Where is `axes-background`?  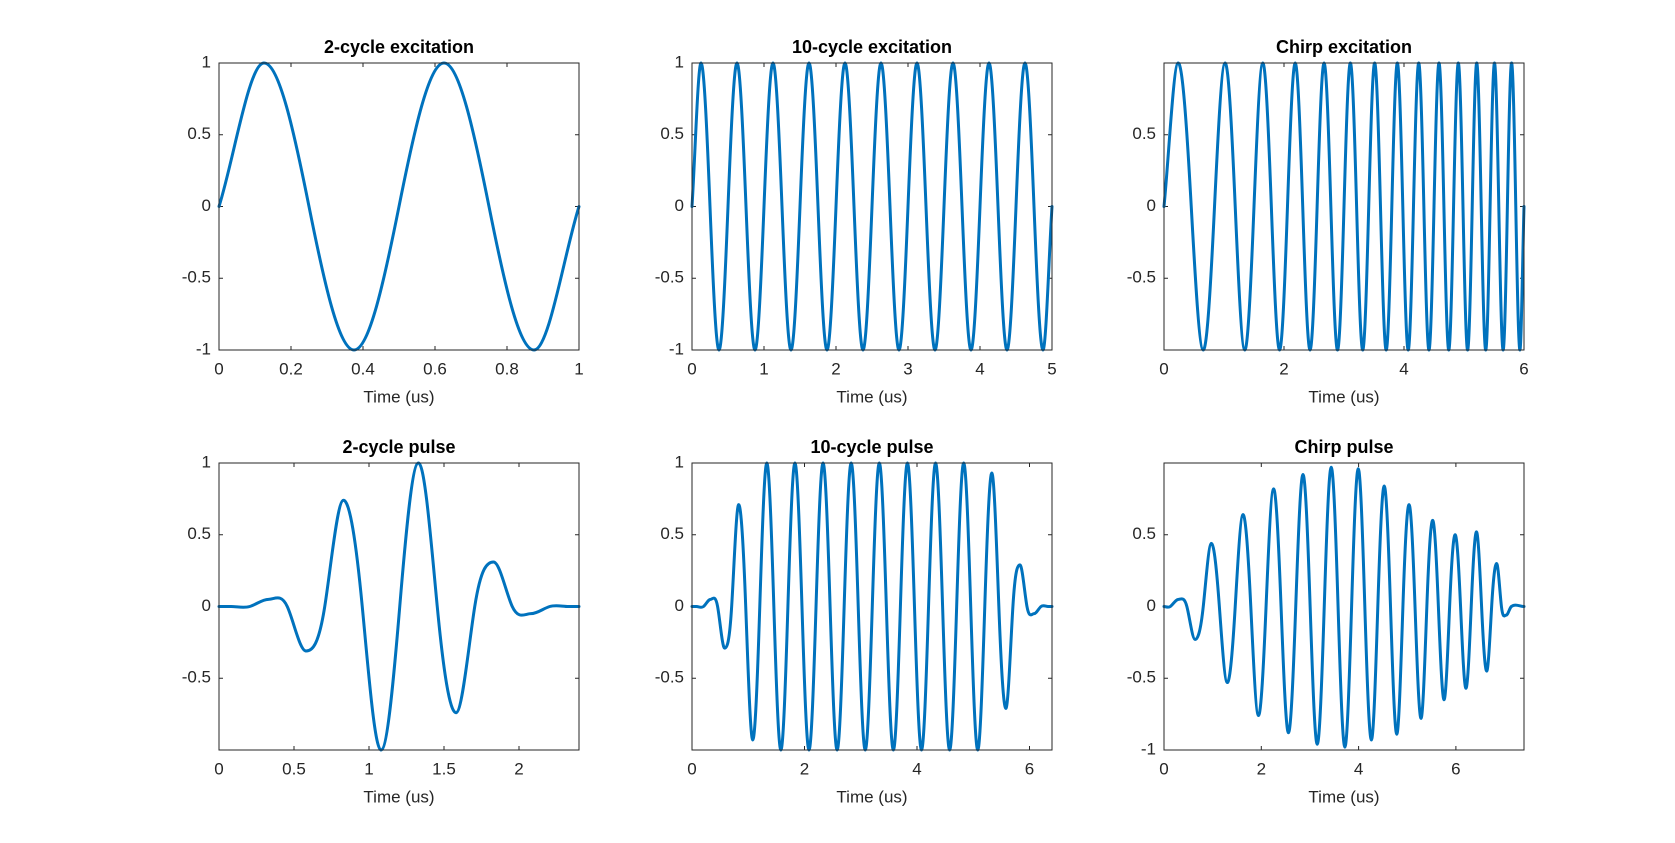 axes-background is located at coordinates (1344, 606).